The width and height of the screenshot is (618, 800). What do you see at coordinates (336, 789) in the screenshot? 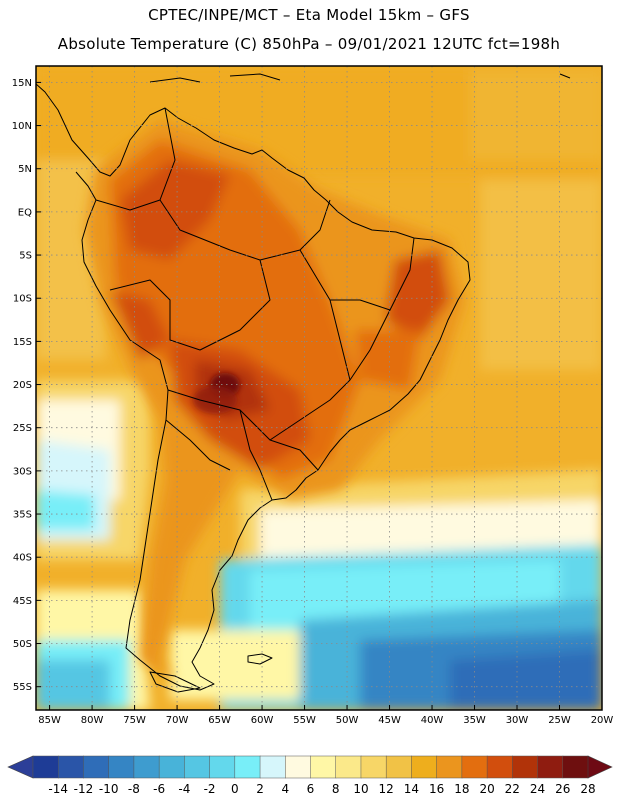
I see `colorbar-tick-label: 8` at bounding box center [336, 789].